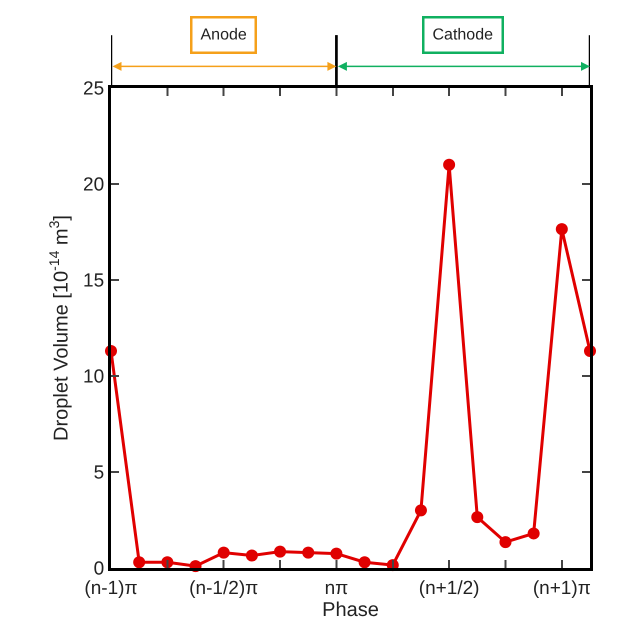  Describe the element at coordinates (99, 473) in the screenshot. I see `y-tick-label: 5` at that location.